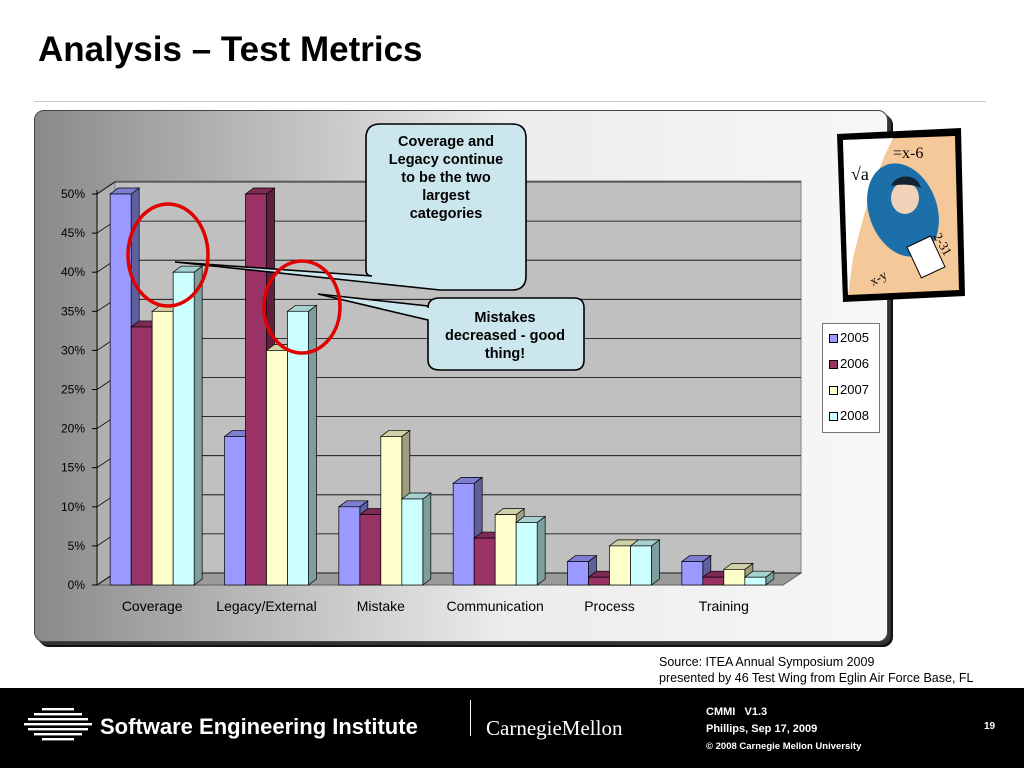  What do you see at coordinates (470, 718) in the screenshot?
I see `footer-divider` at bounding box center [470, 718].